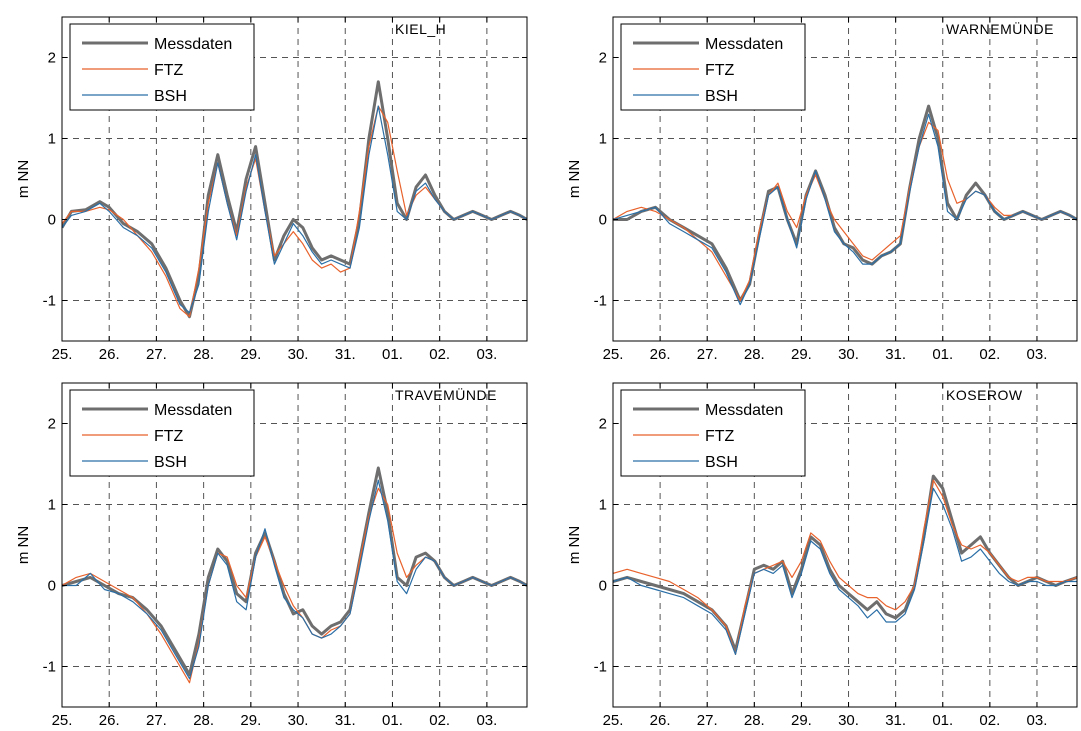 The image size is (1081, 731). I want to click on station-title: WARNEMÜNDE, so click(1000, 28).